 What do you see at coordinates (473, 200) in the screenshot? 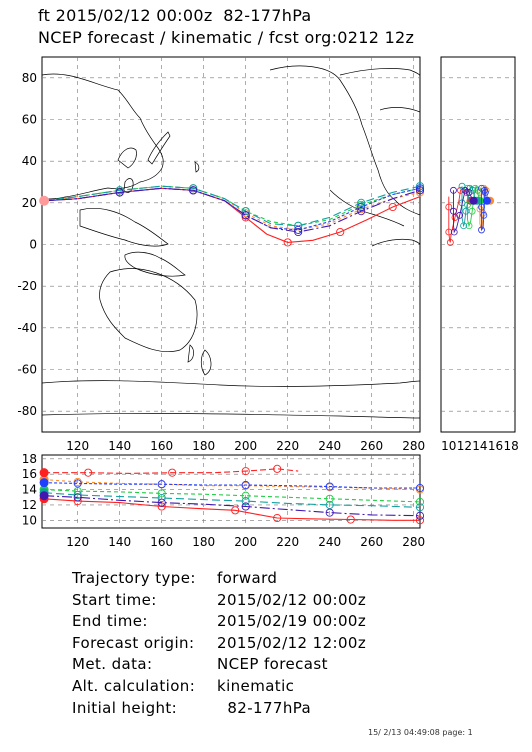
I see `side-start-marker` at bounding box center [473, 200].